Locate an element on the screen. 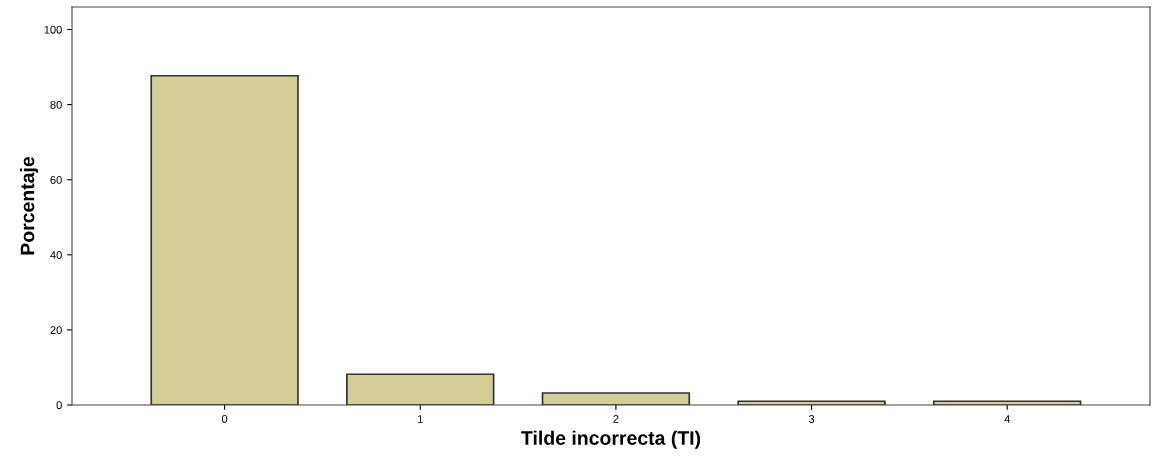  y-tick-label: 60 is located at coordinates (56, 179).